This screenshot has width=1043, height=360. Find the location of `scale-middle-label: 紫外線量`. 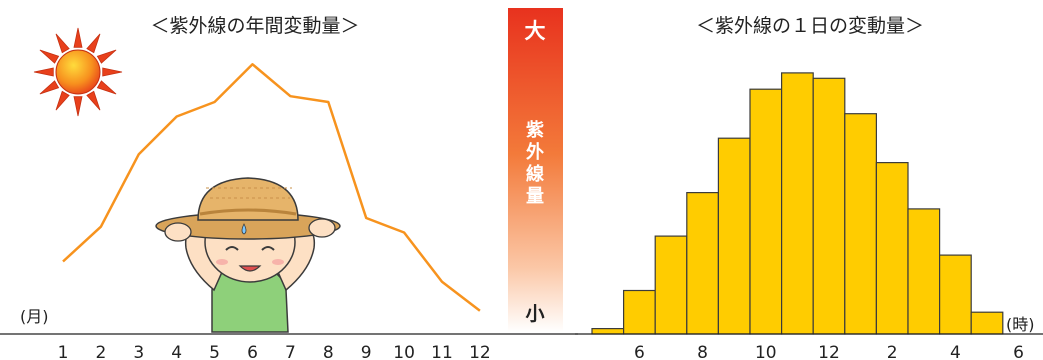

scale-middle-label: 紫外線量 is located at coordinates (535, 163).